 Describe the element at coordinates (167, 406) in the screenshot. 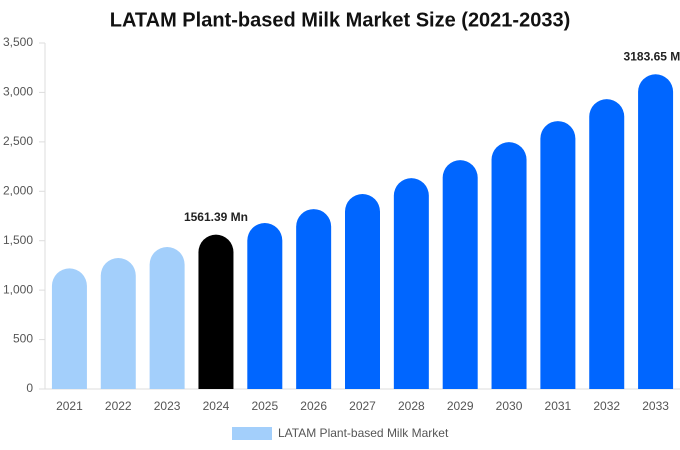

I see `x-tick-label: 2023` at that location.